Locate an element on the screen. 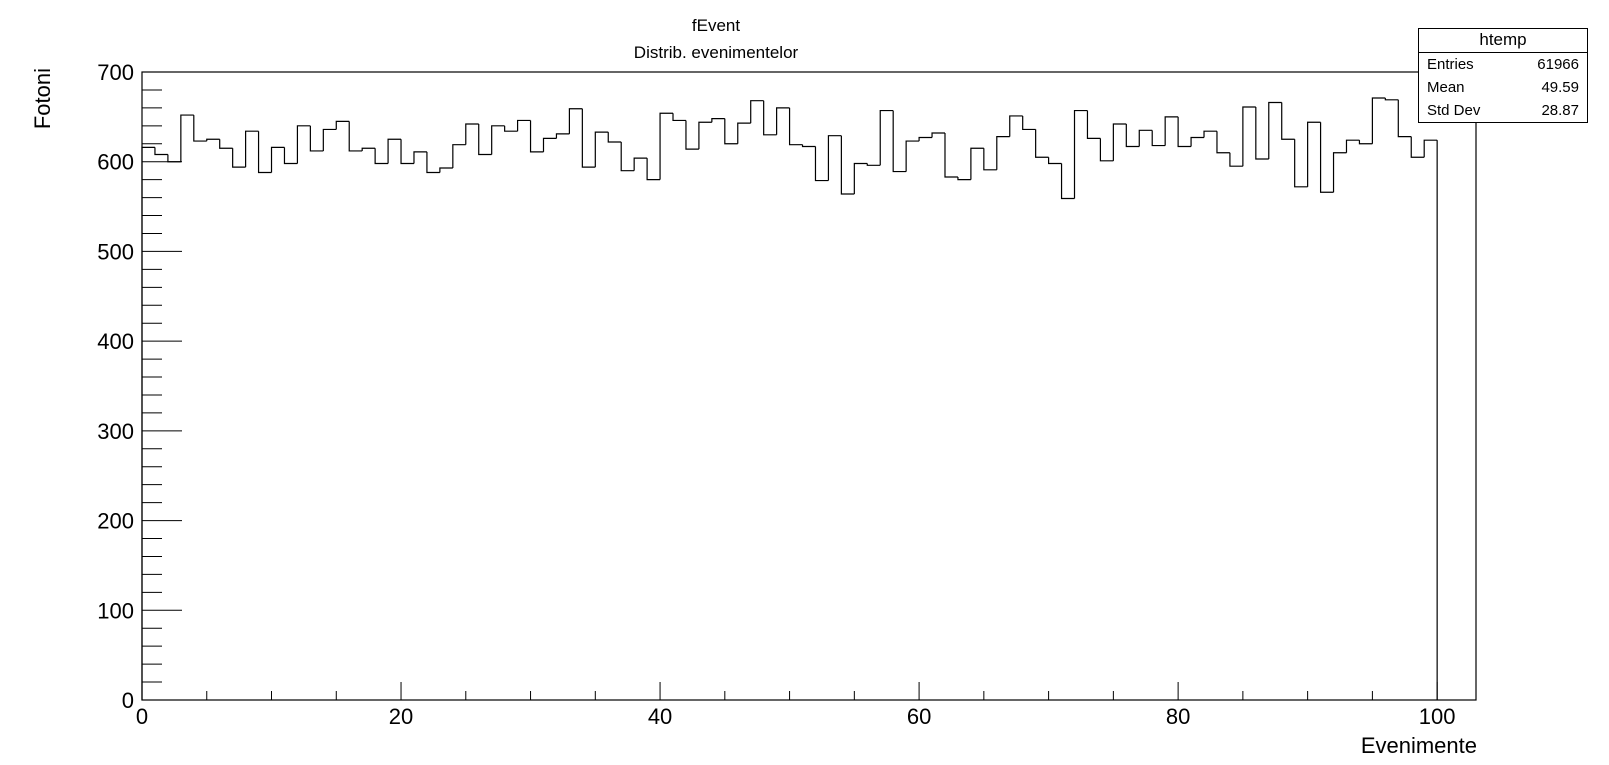 The height and width of the screenshot is (765, 1609). stats-box-title: htemp is located at coordinates (1503, 41).